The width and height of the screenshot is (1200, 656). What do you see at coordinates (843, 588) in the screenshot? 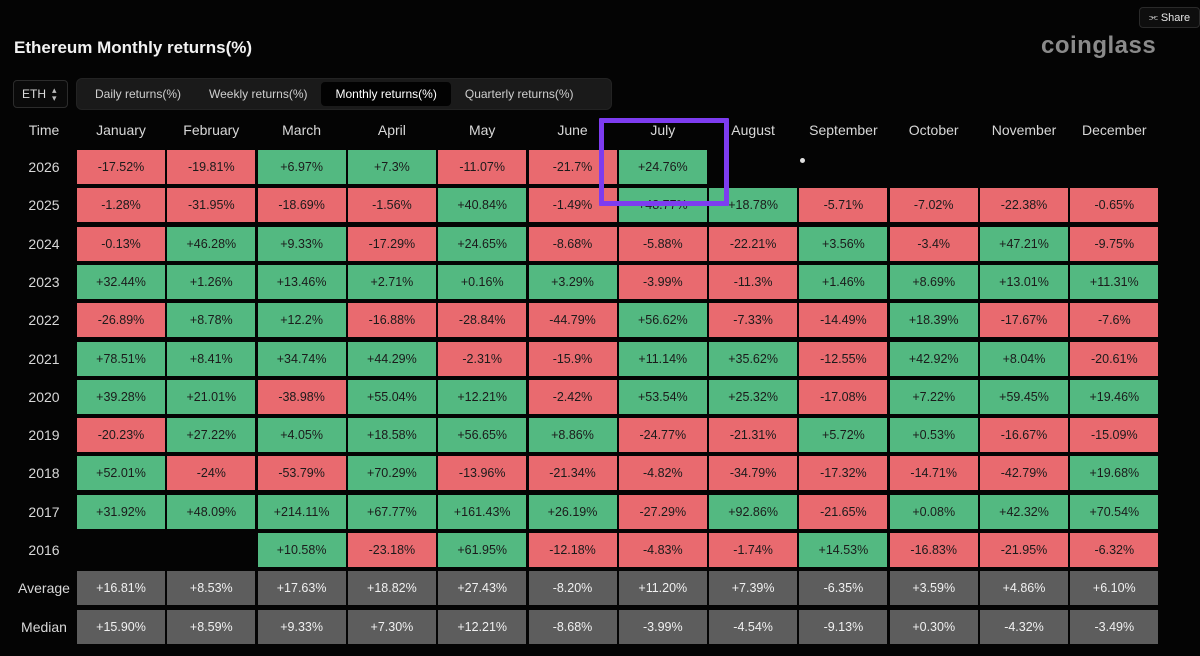
I see `return-cell: -6.35%` at bounding box center [843, 588].